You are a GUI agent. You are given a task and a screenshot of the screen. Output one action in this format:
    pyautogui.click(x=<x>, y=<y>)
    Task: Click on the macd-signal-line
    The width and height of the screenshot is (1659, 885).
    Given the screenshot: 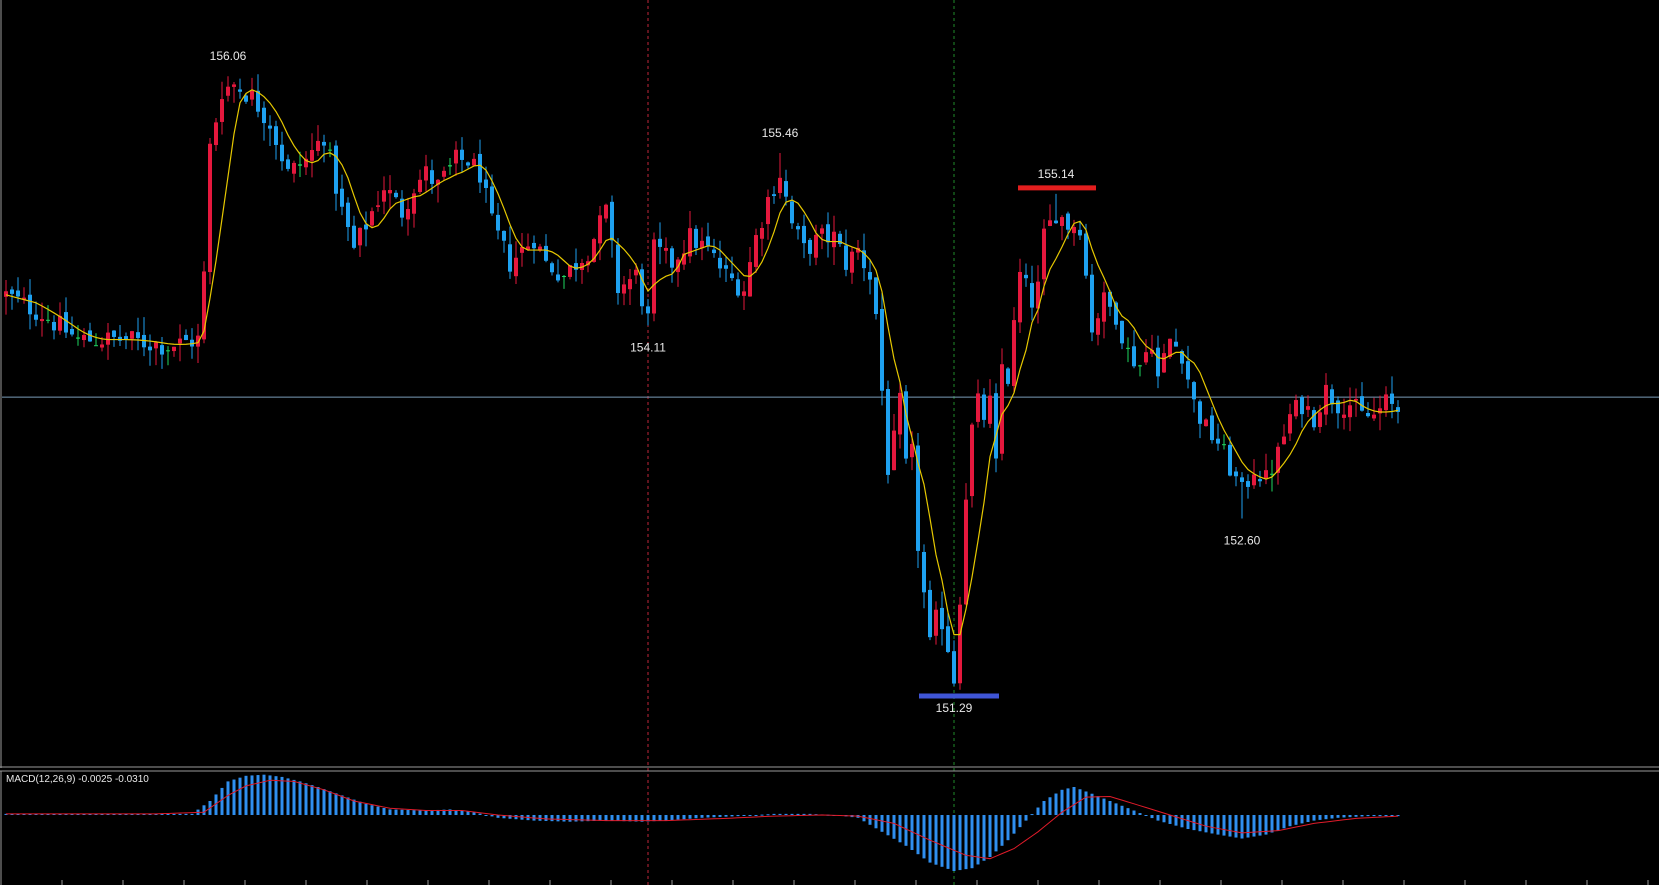 What is the action you would take?
    pyautogui.click(x=702, y=819)
    